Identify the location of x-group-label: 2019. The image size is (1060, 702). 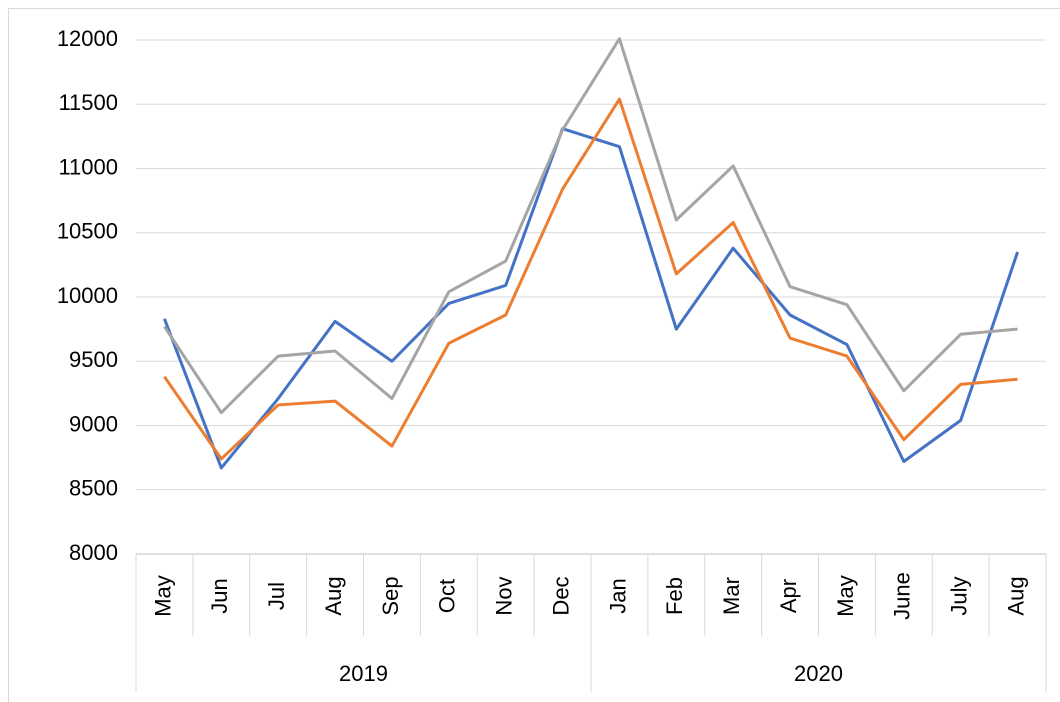
(363, 673).